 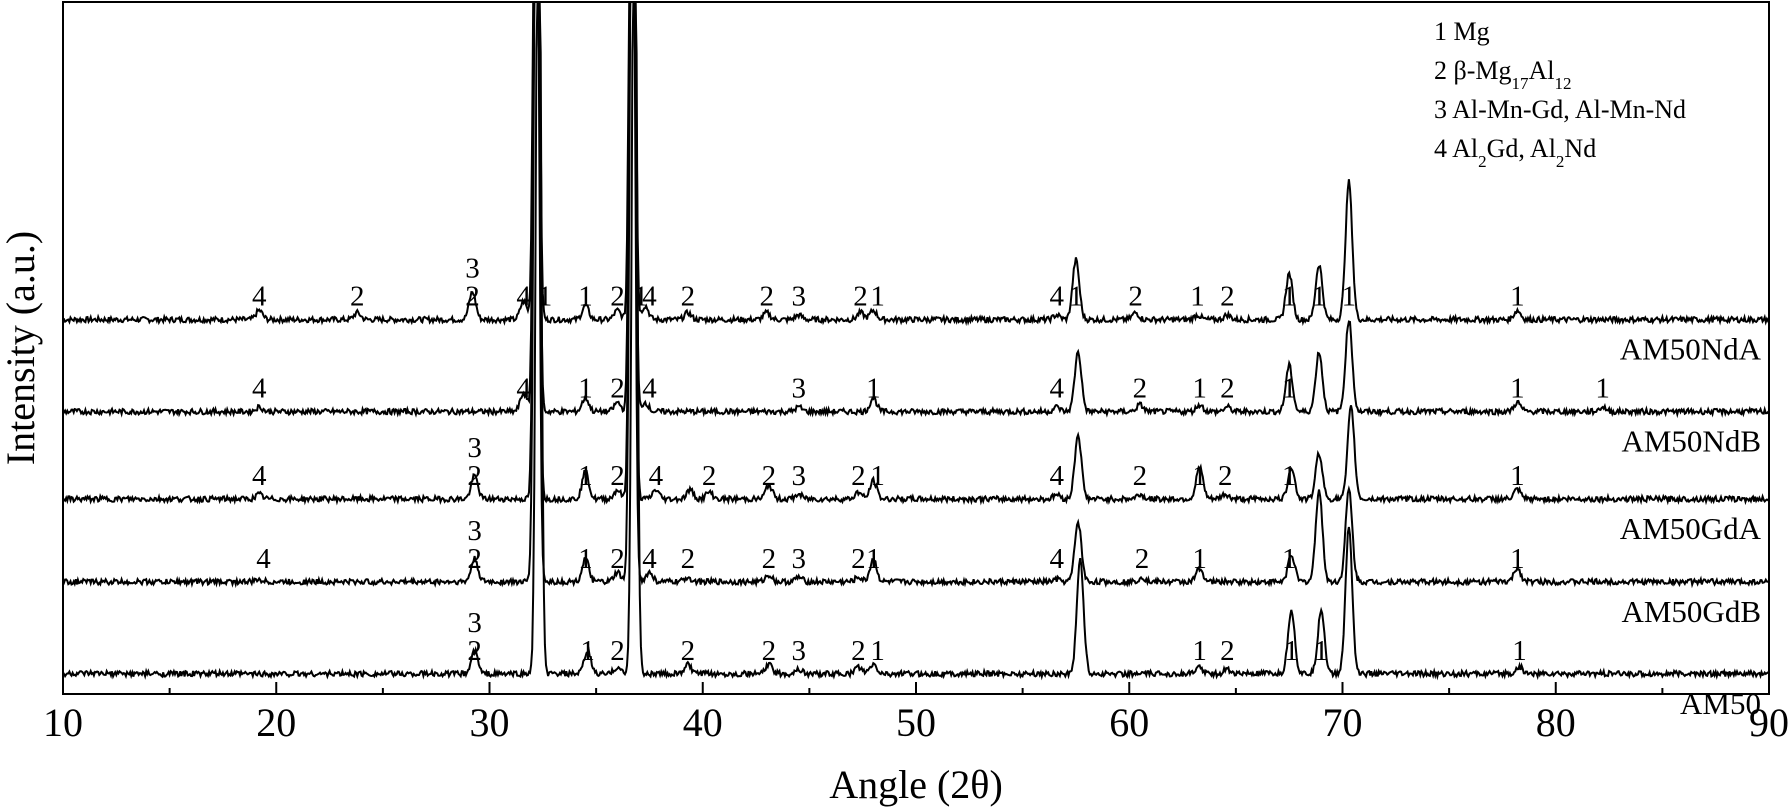 What do you see at coordinates (1720, 703) in the screenshot?
I see `series-label: AM50` at bounding box center [1720, 703].